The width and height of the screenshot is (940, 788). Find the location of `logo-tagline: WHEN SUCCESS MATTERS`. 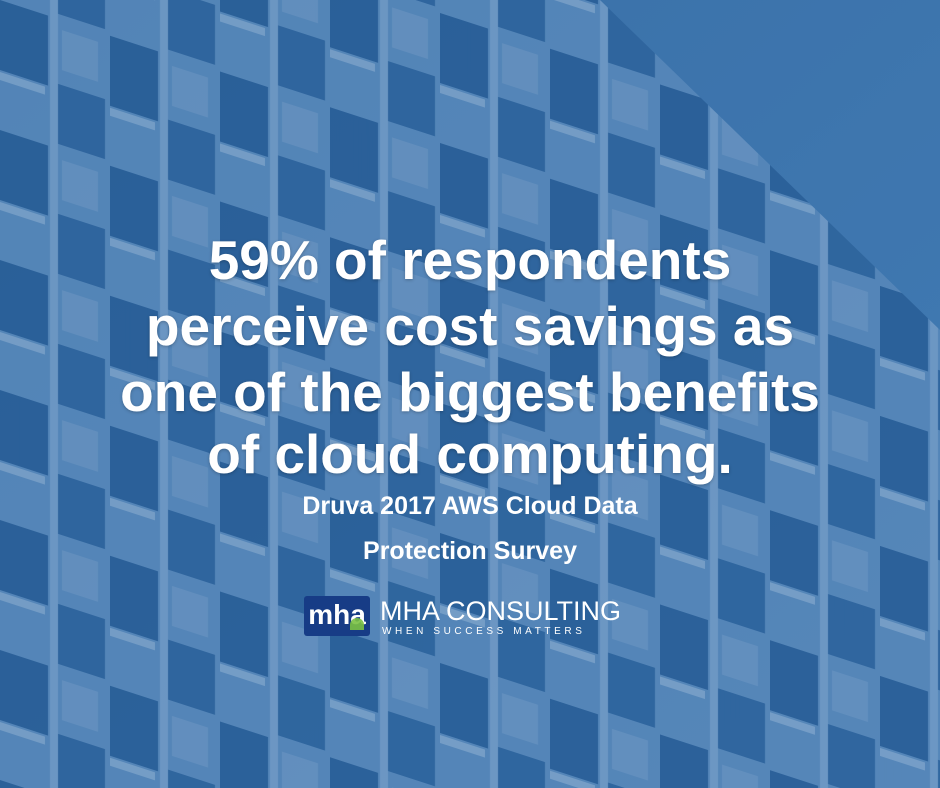

logo-tagline: WHEN SUCCESS MATTERS is located at coordinates (484, 631).